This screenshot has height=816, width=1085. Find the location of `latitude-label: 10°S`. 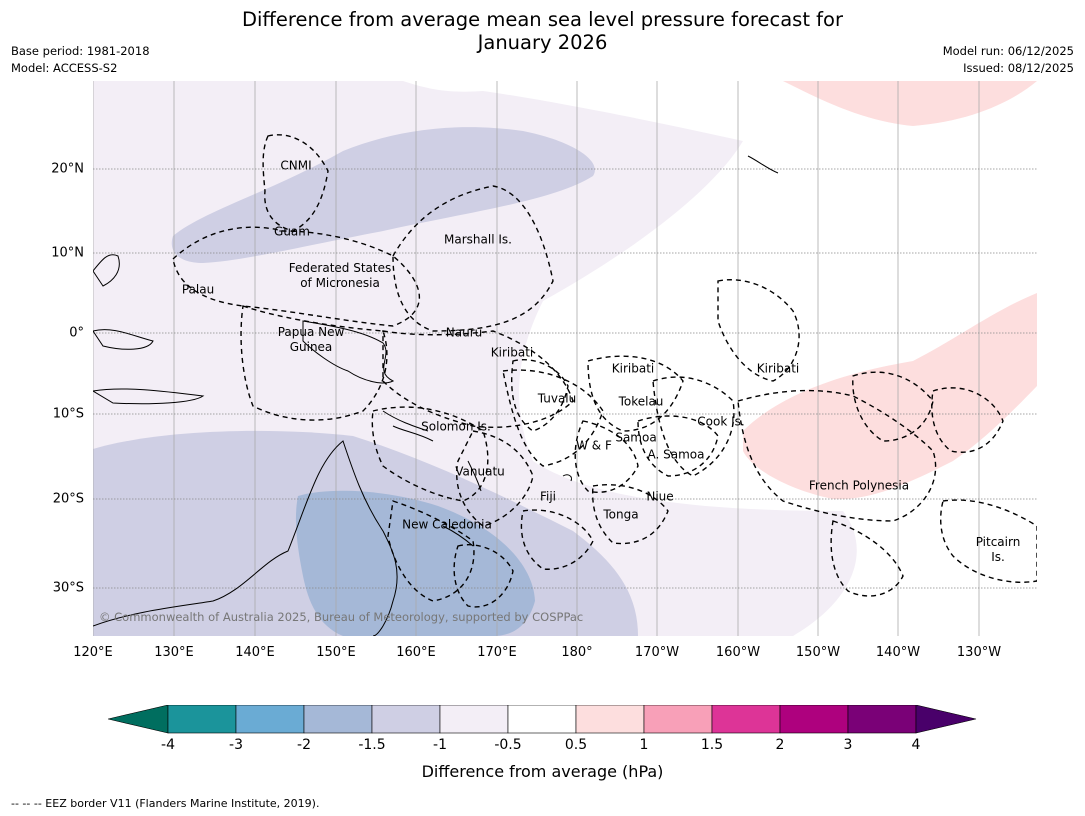

latitude-label: 10°S is located at coordinates (68, 414).